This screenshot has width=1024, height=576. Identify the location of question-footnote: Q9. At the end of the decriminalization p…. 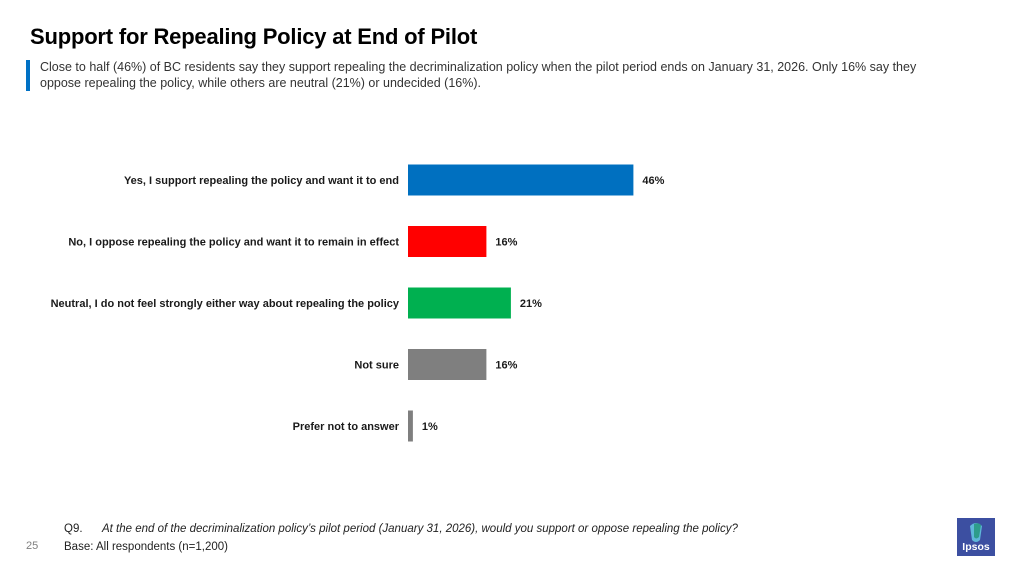
(401, 529).